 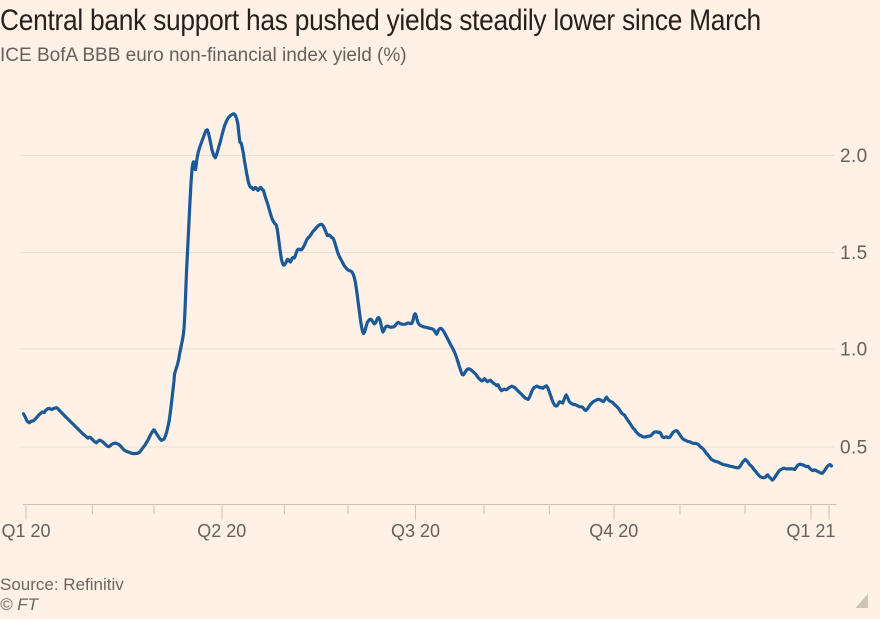 What do you see at coordinates (854, 253) in the screenshot?
I see `svg-text: 1.5` at bounding box center [854, 253].